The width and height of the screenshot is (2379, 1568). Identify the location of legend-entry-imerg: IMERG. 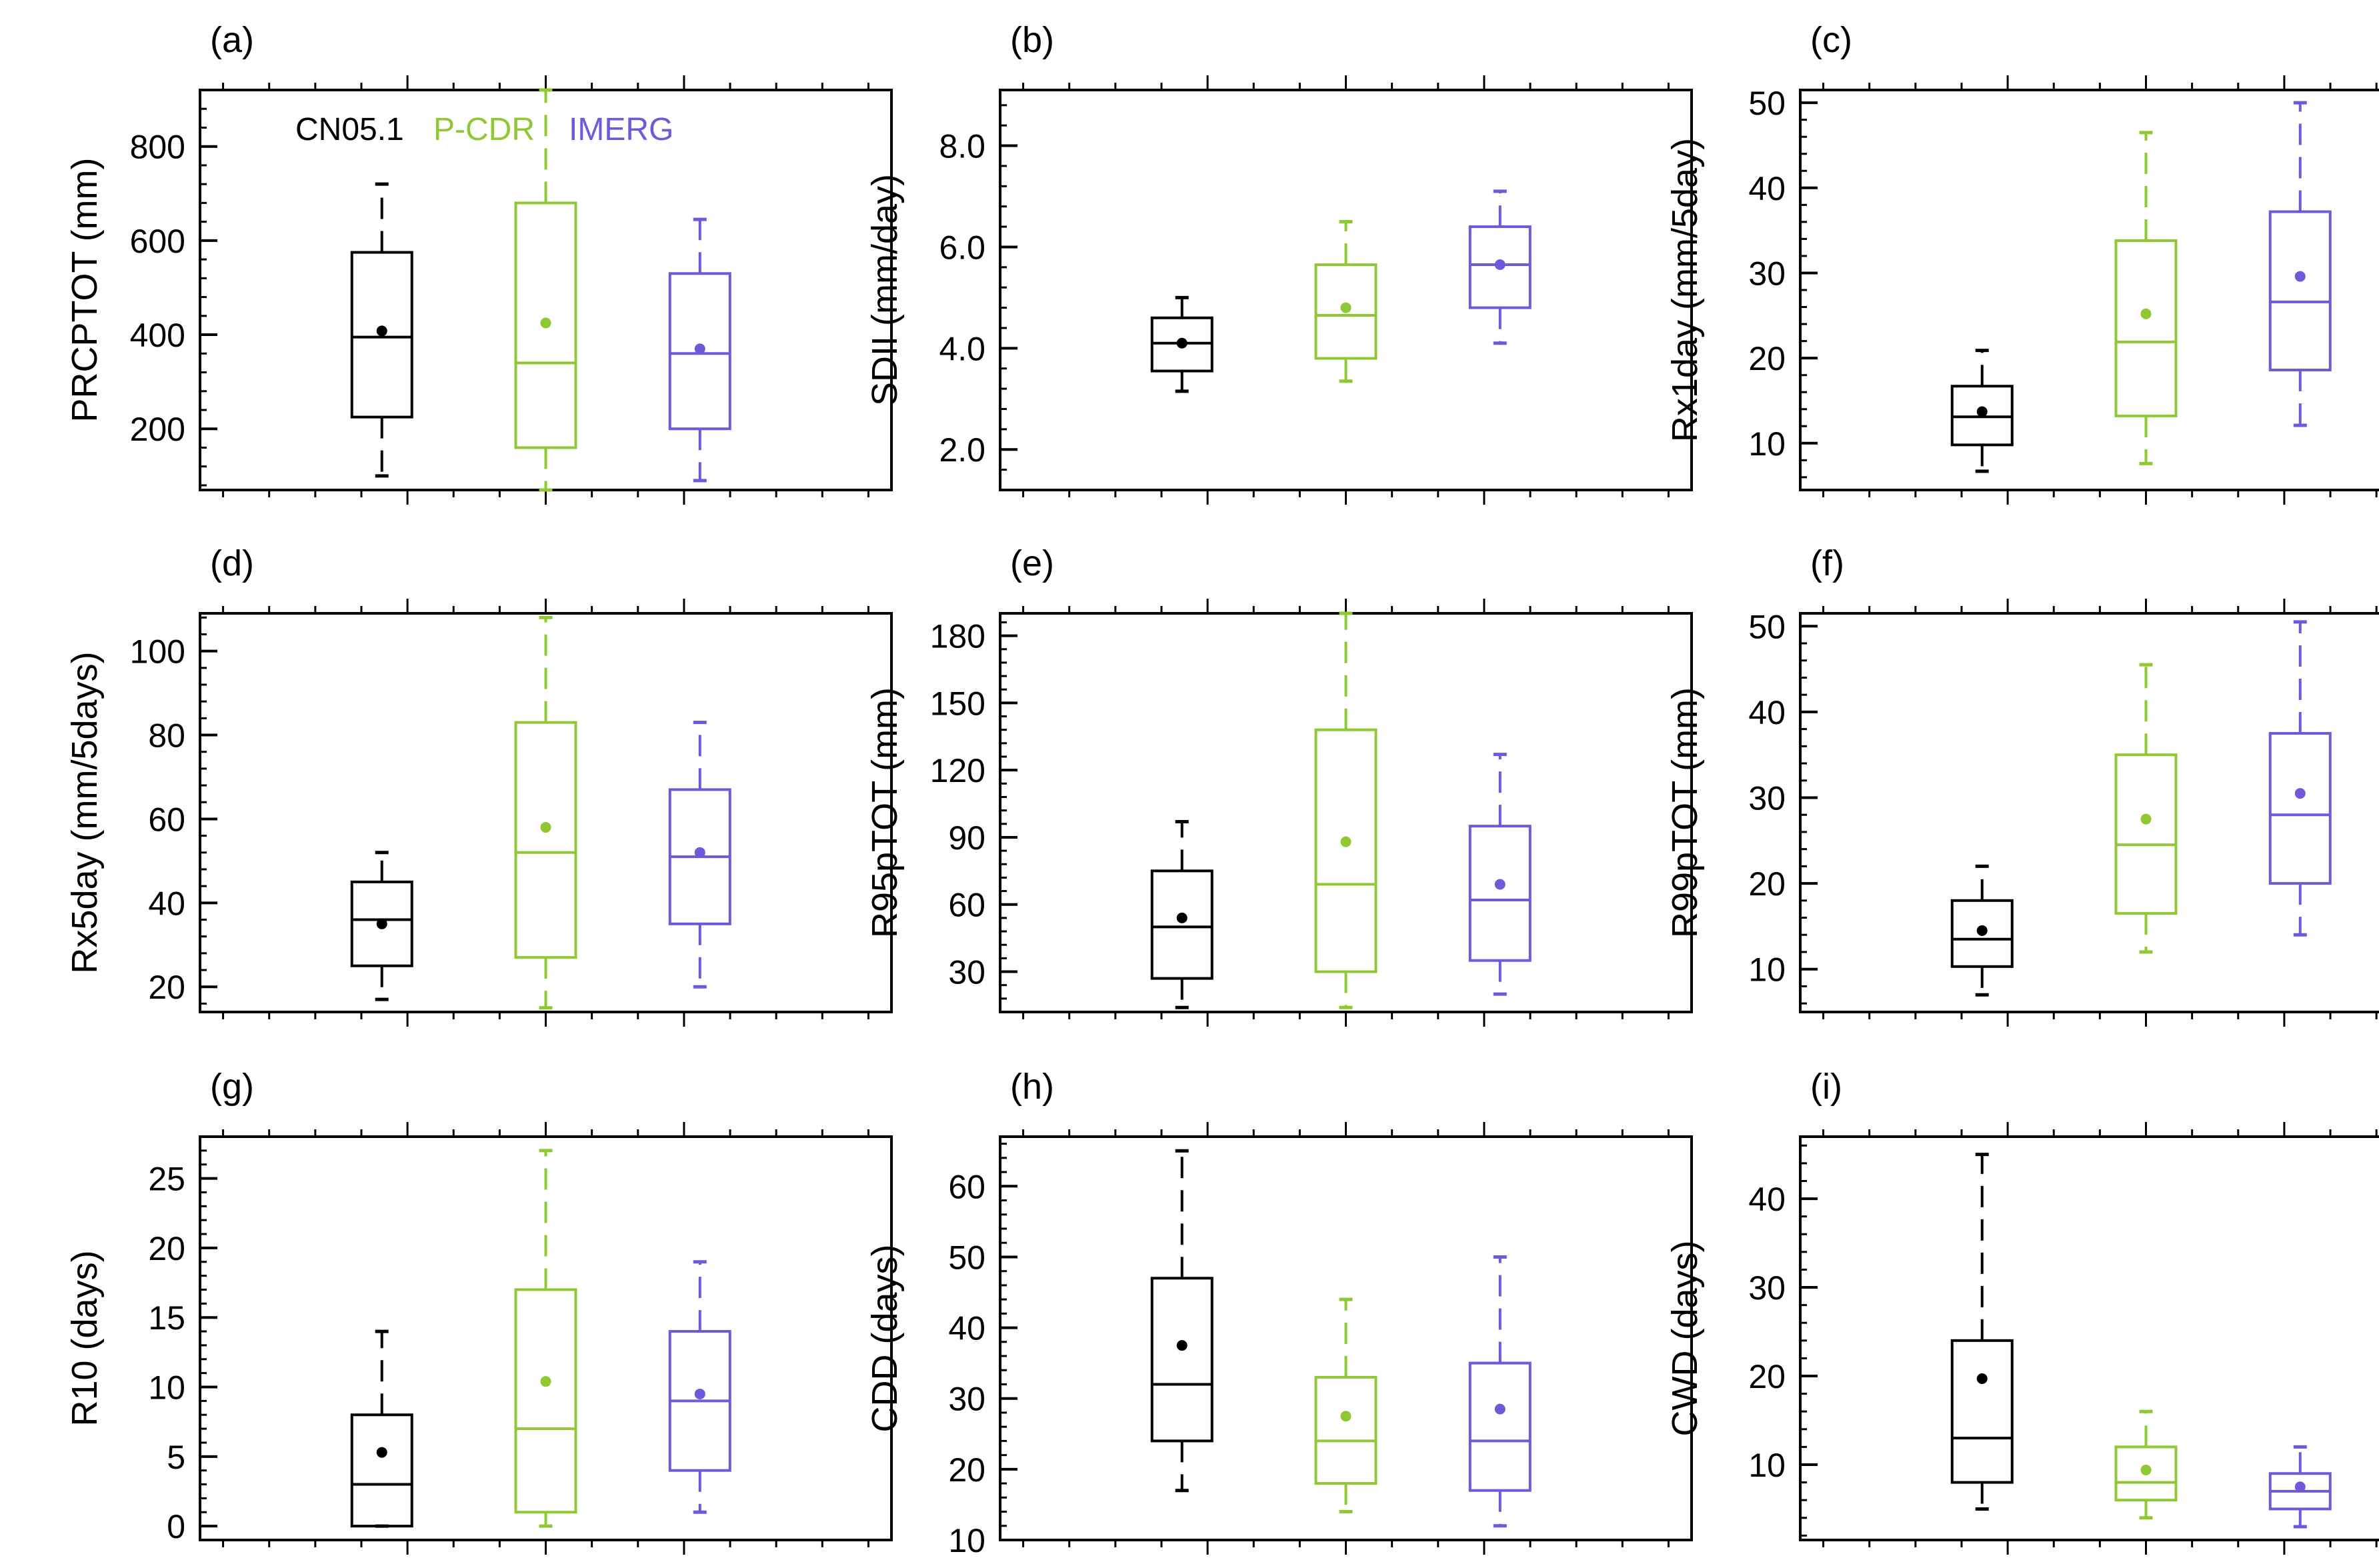
(621, 129).